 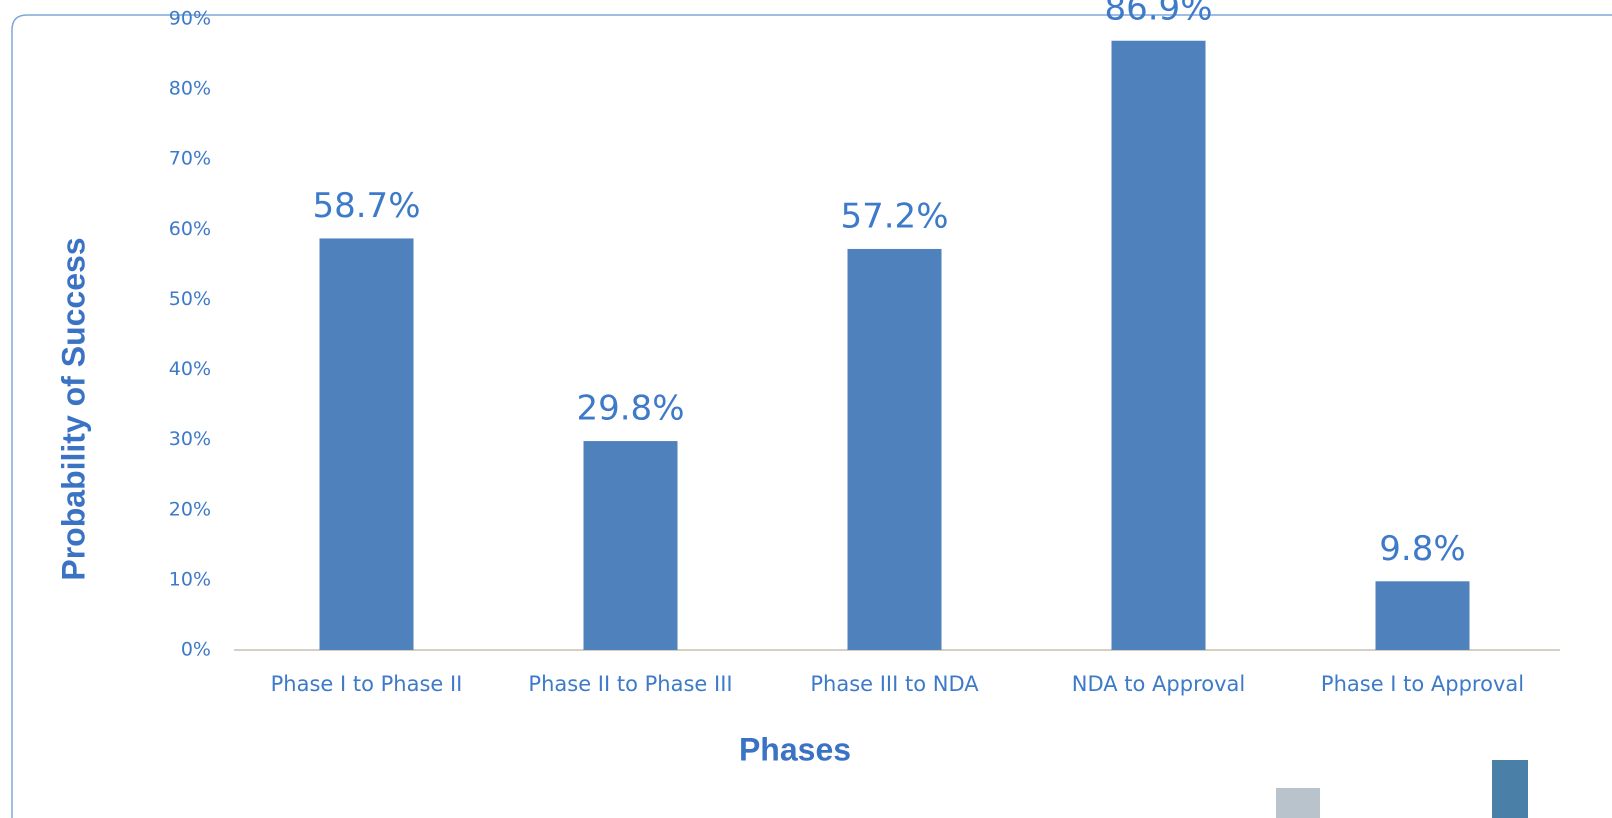 What do you see at coordinates (795, 749) in the screenshot?
I see `x-axis-title: Phases` at bounding box center [795, 749].